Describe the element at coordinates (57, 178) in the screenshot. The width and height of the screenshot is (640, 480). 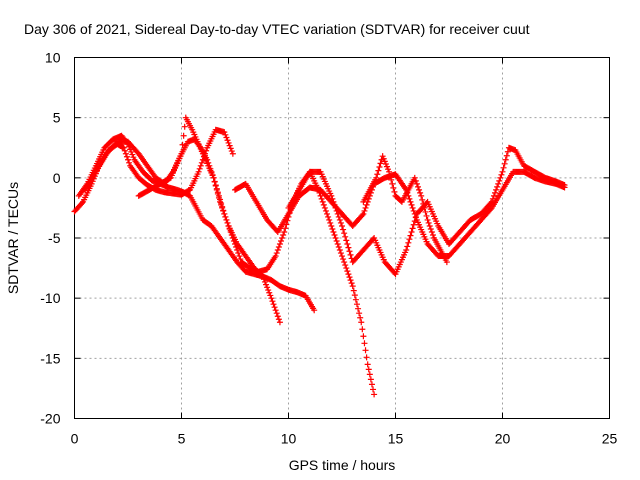
I see `y-tick-label: 0` at that location.